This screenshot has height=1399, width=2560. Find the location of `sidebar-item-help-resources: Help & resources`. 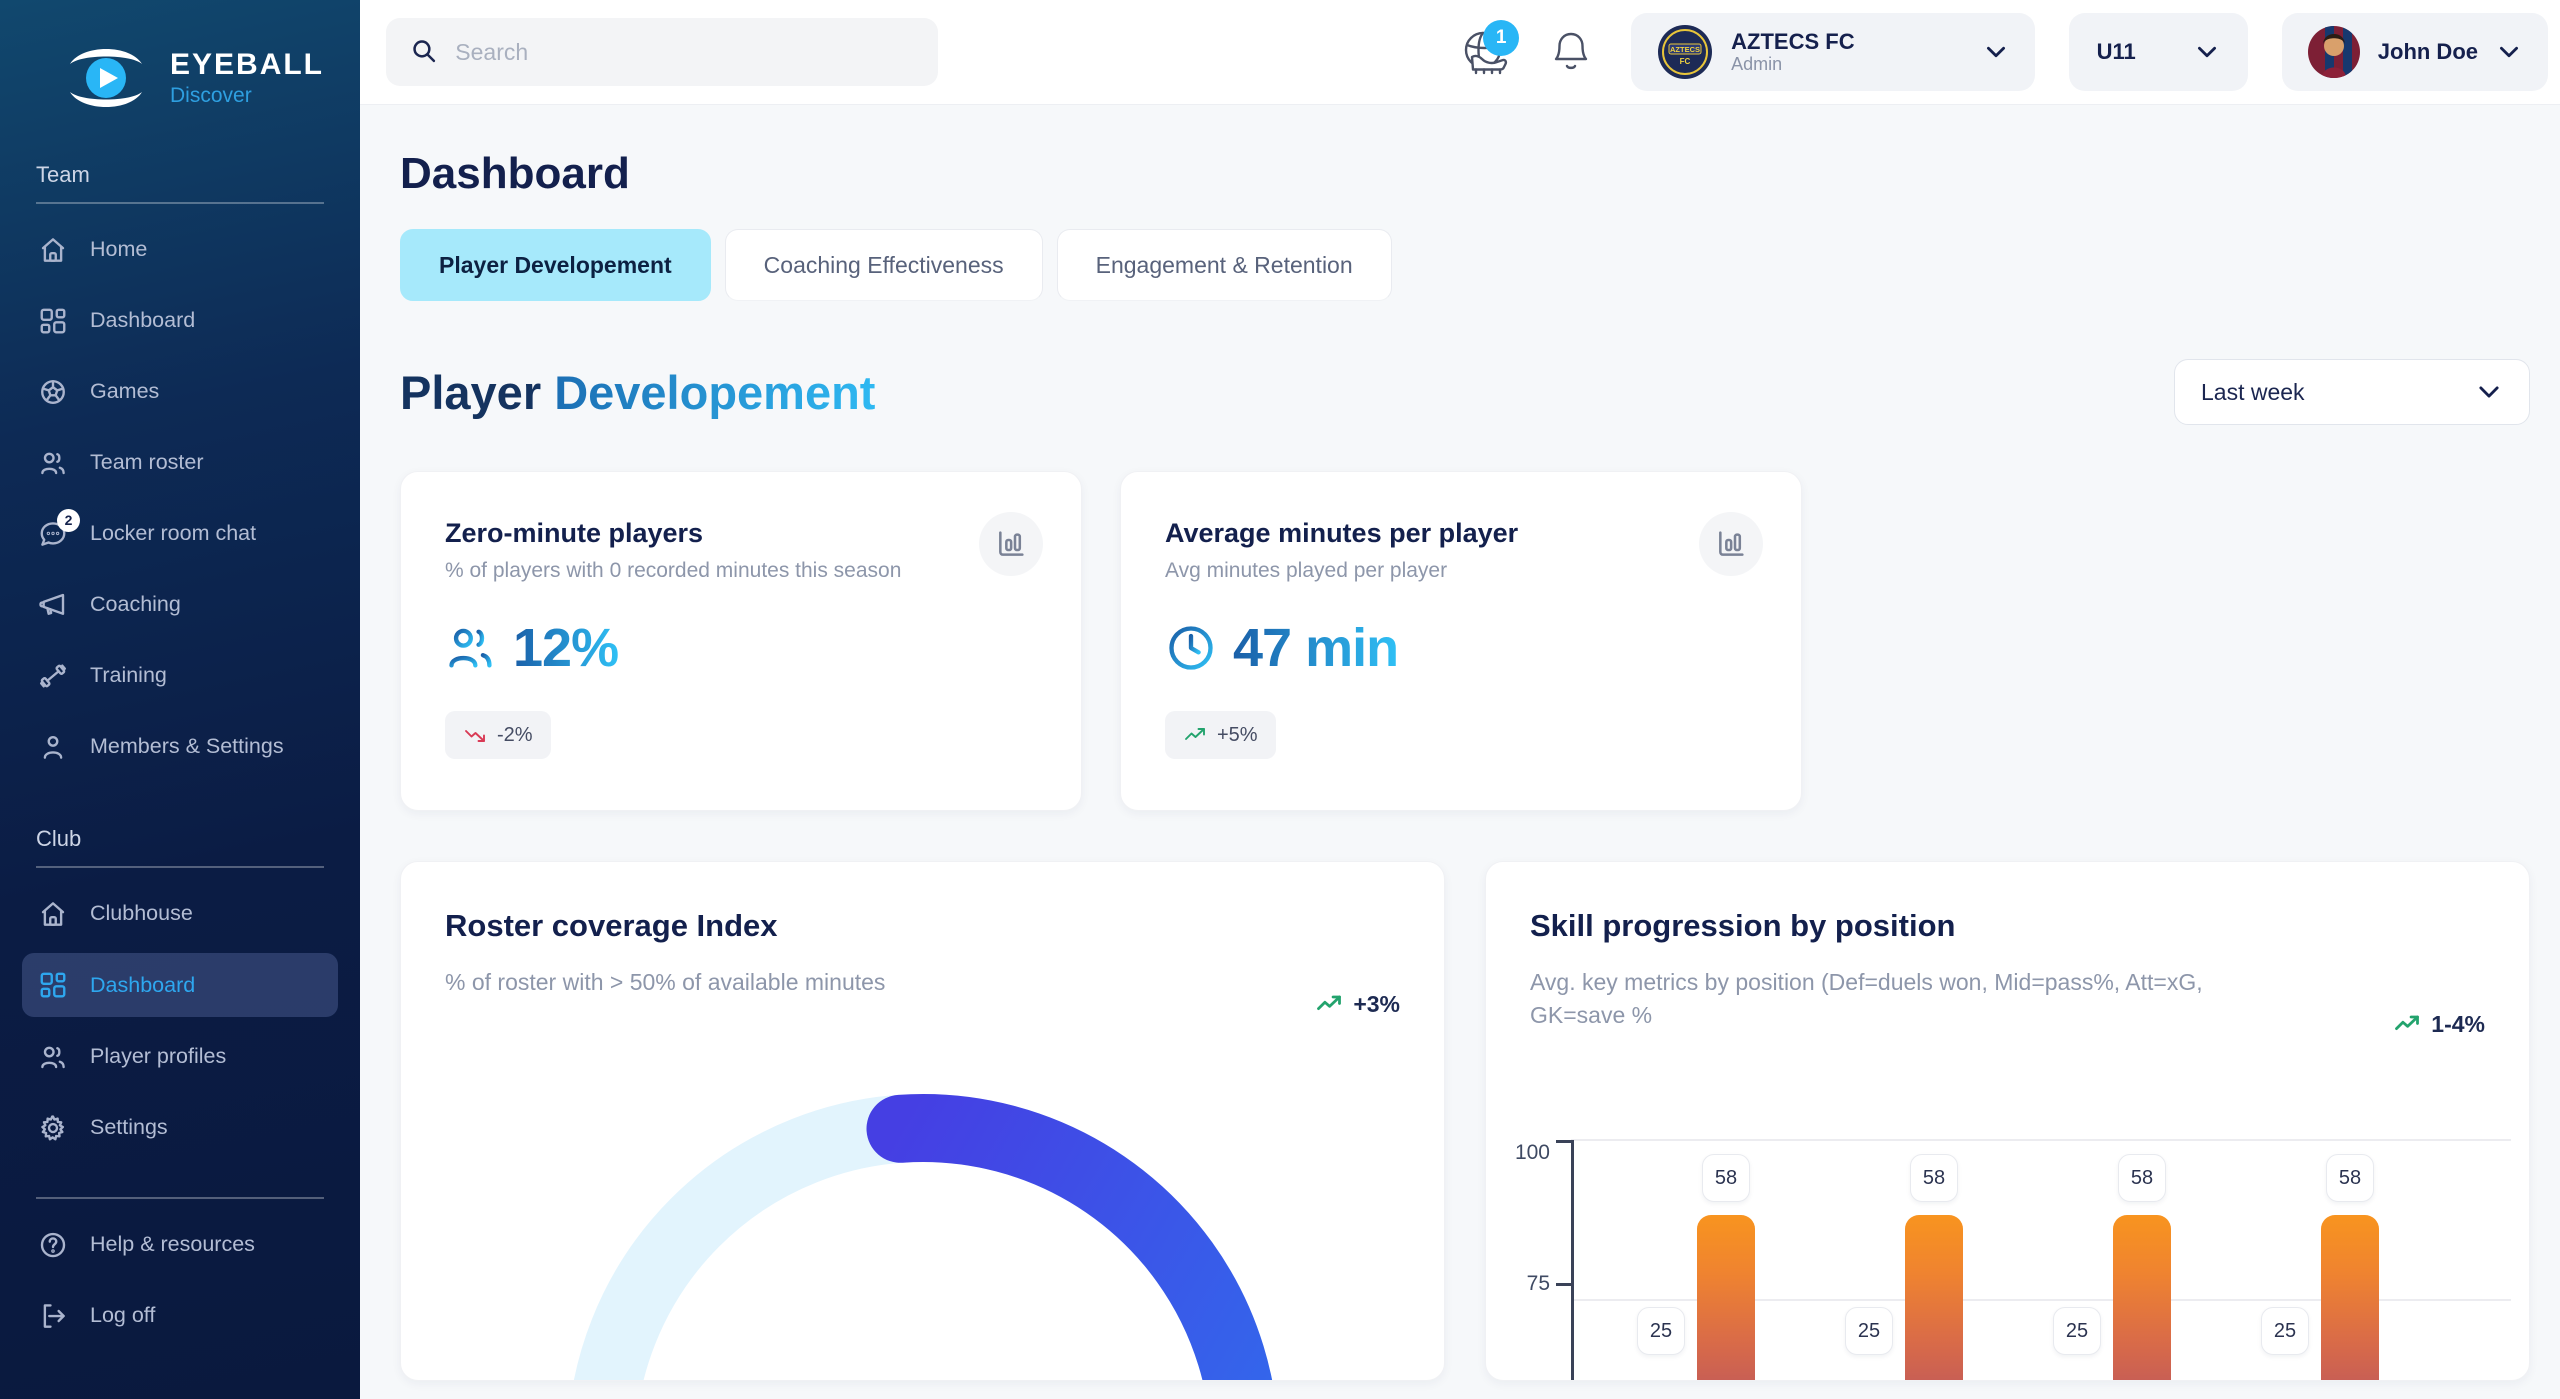

sidebar-item-help-resources: Help & resources is located at coordinates (180, 1244).